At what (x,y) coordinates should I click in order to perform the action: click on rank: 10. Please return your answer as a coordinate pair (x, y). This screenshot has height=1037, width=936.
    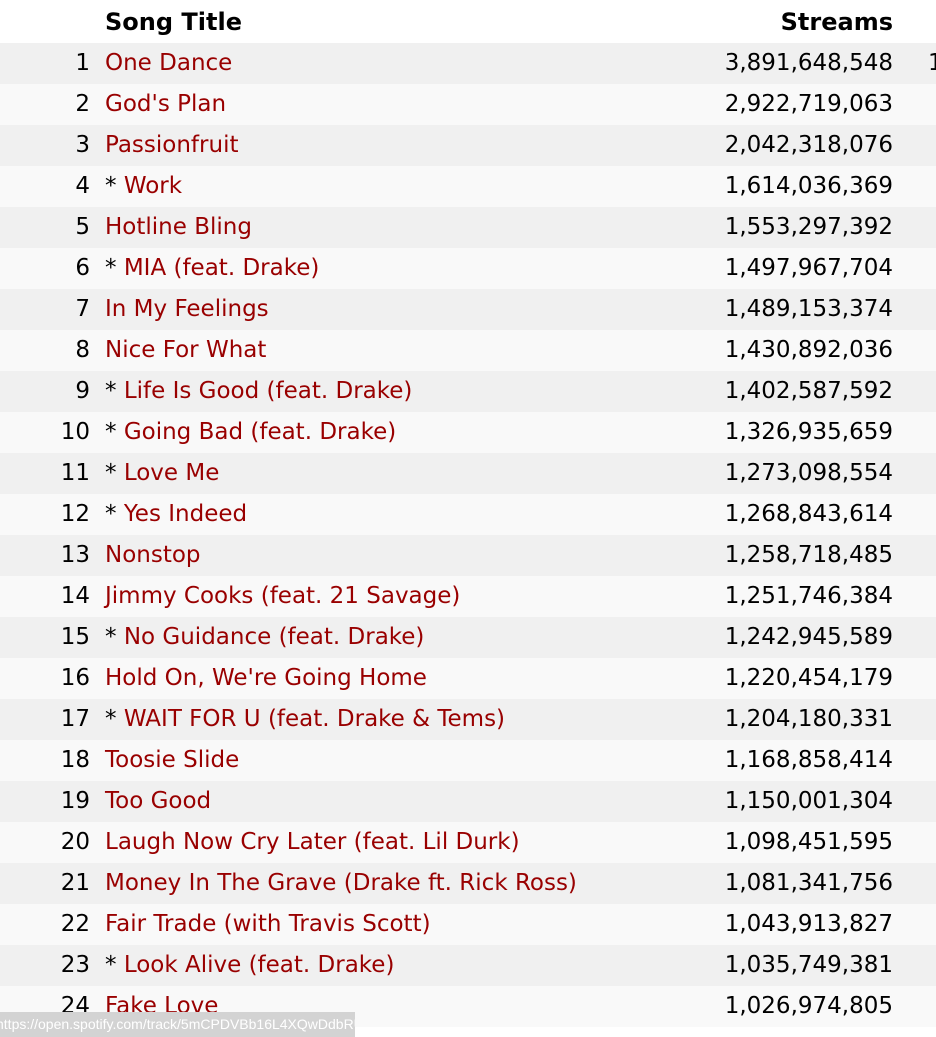
    Looking at the image, I should click on (75, 432).